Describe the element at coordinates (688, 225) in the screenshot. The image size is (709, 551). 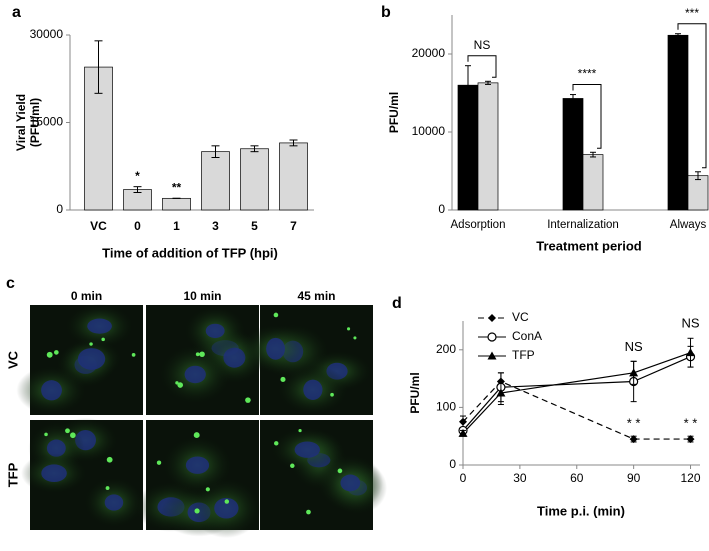
I see `x-tick-label: Always` at that location.